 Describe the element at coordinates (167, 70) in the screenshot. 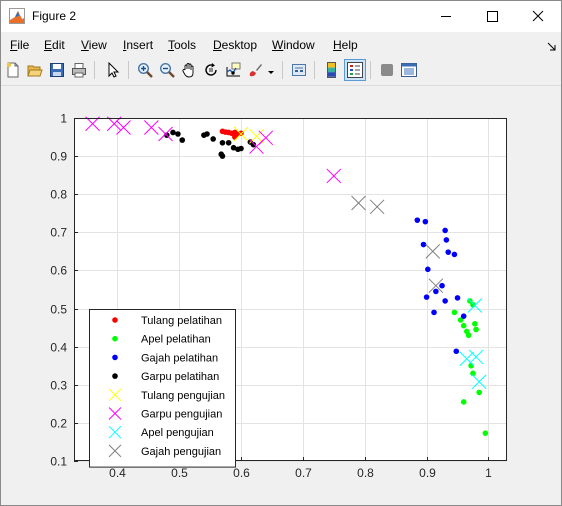

I see `zoom-out-icon` at that location.